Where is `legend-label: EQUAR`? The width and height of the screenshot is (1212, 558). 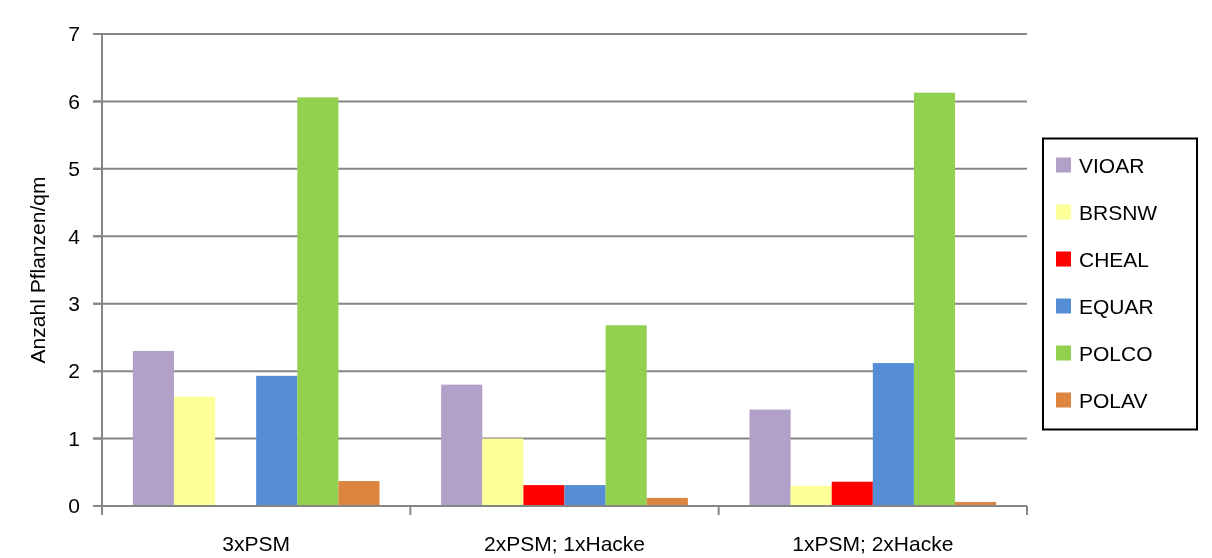
legend-label: EQUAR is located at coordinates (1116, 306).